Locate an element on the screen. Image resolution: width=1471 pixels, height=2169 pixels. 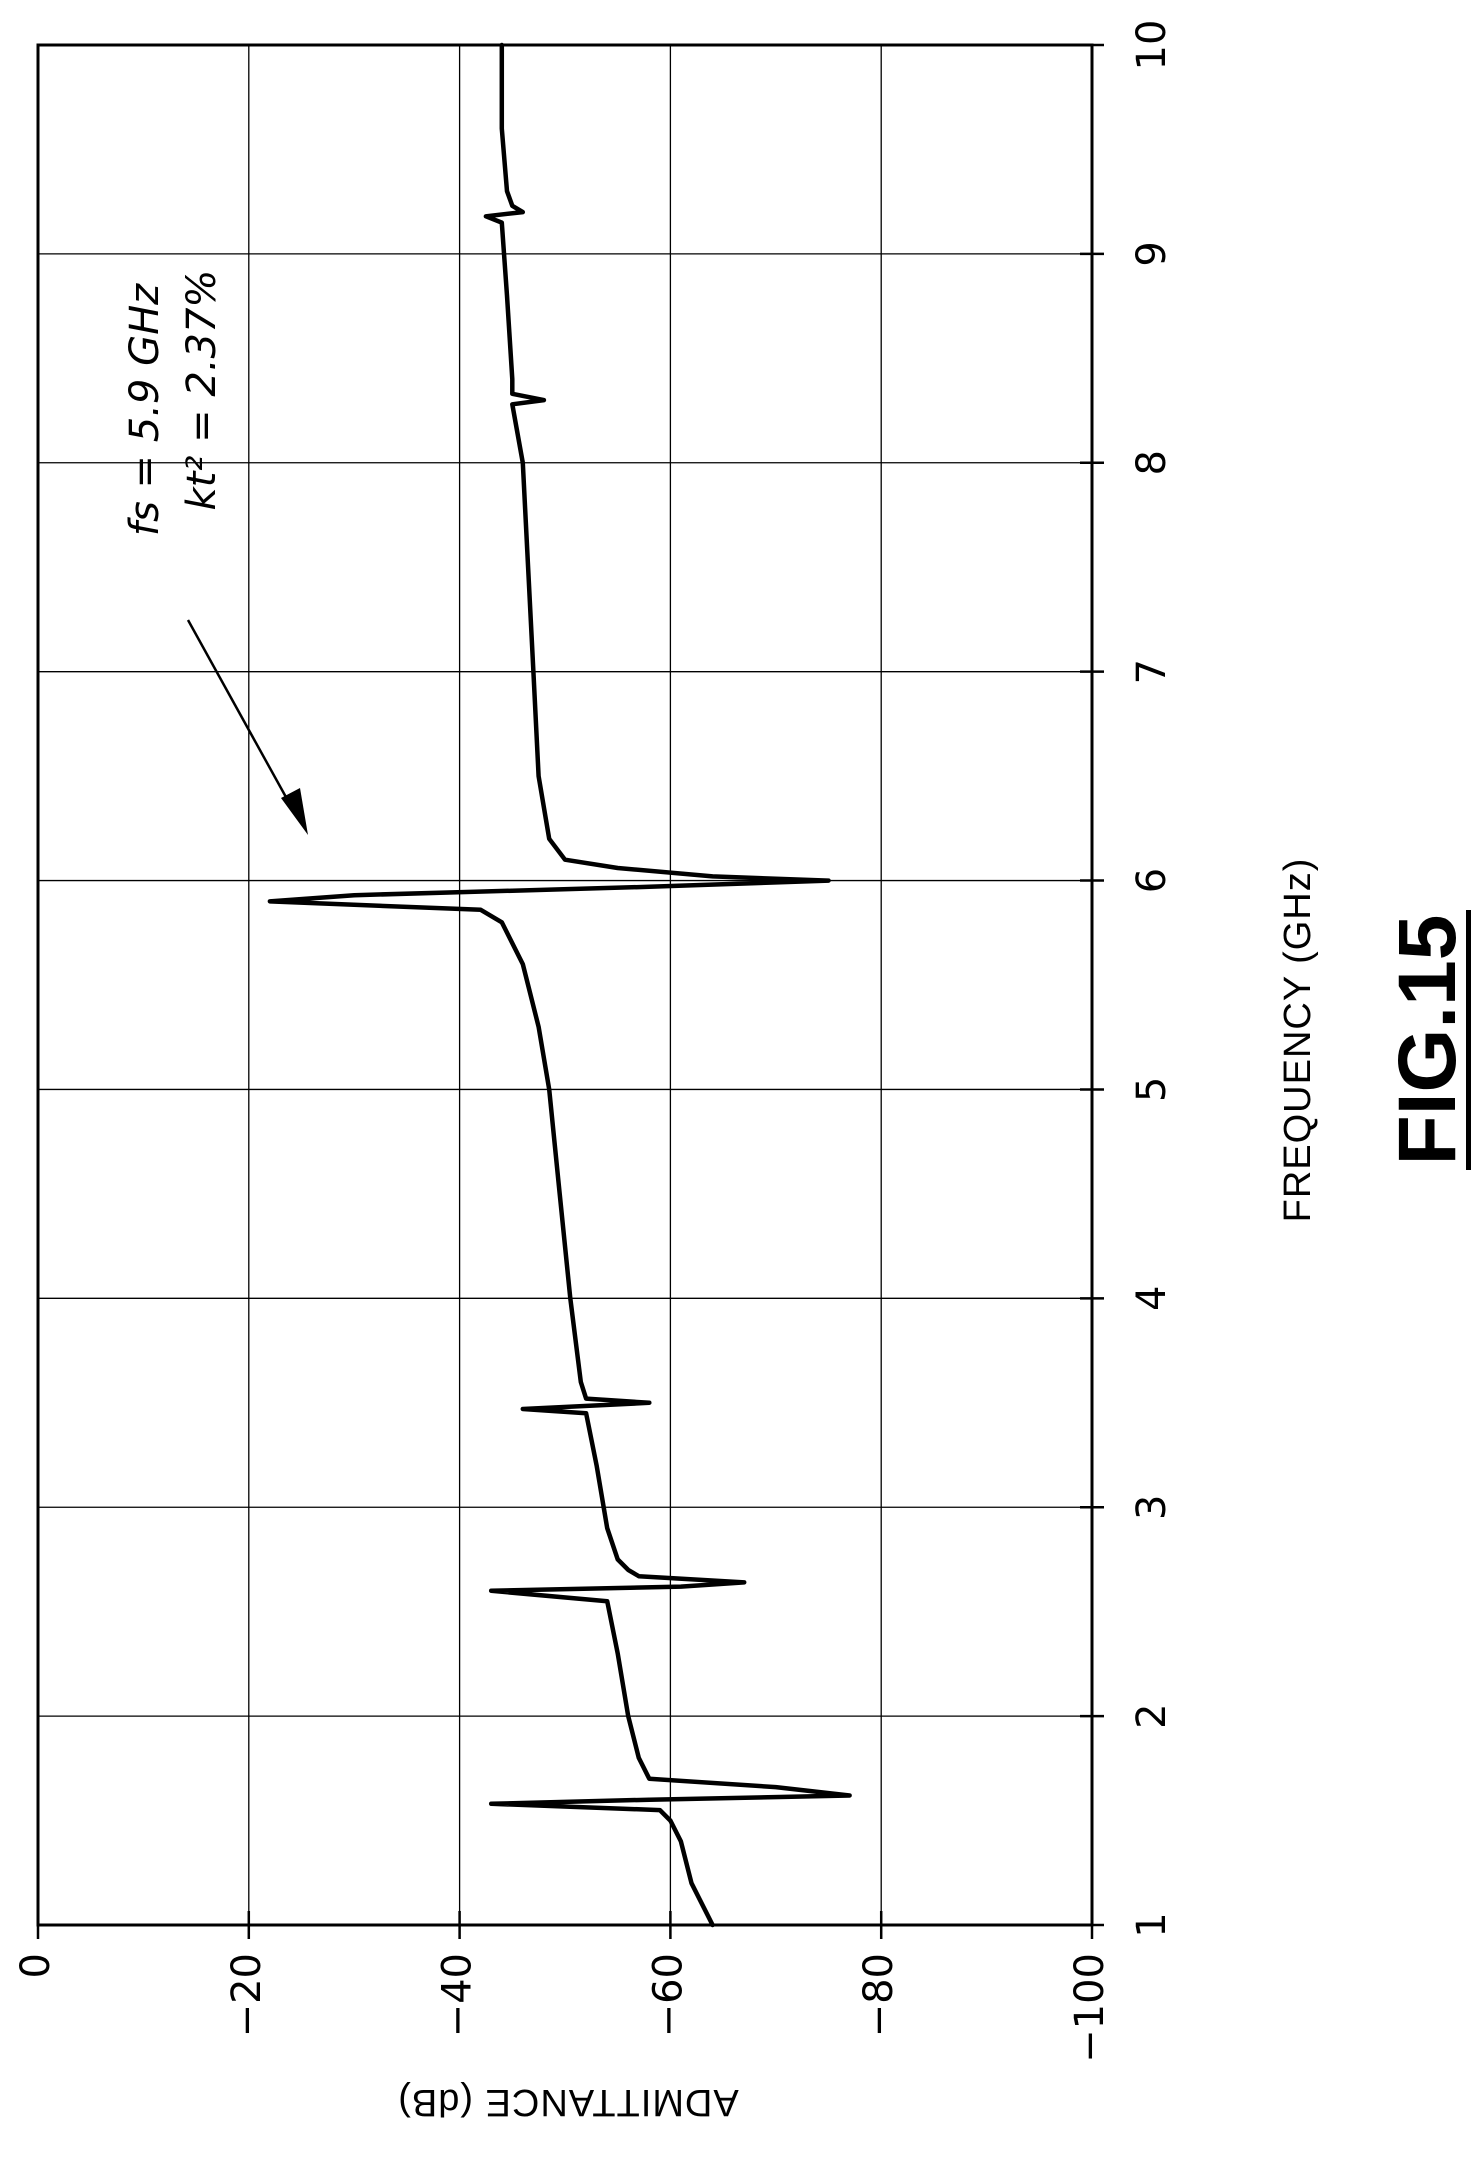
y-tick-label: −80 is located at coordinates (879, 1995).